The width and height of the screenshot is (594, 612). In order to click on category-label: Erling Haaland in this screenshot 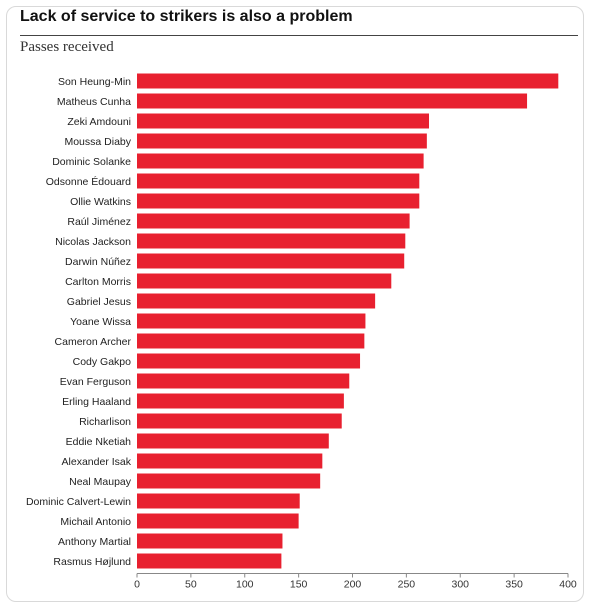, I will do `click(96, 402)`.